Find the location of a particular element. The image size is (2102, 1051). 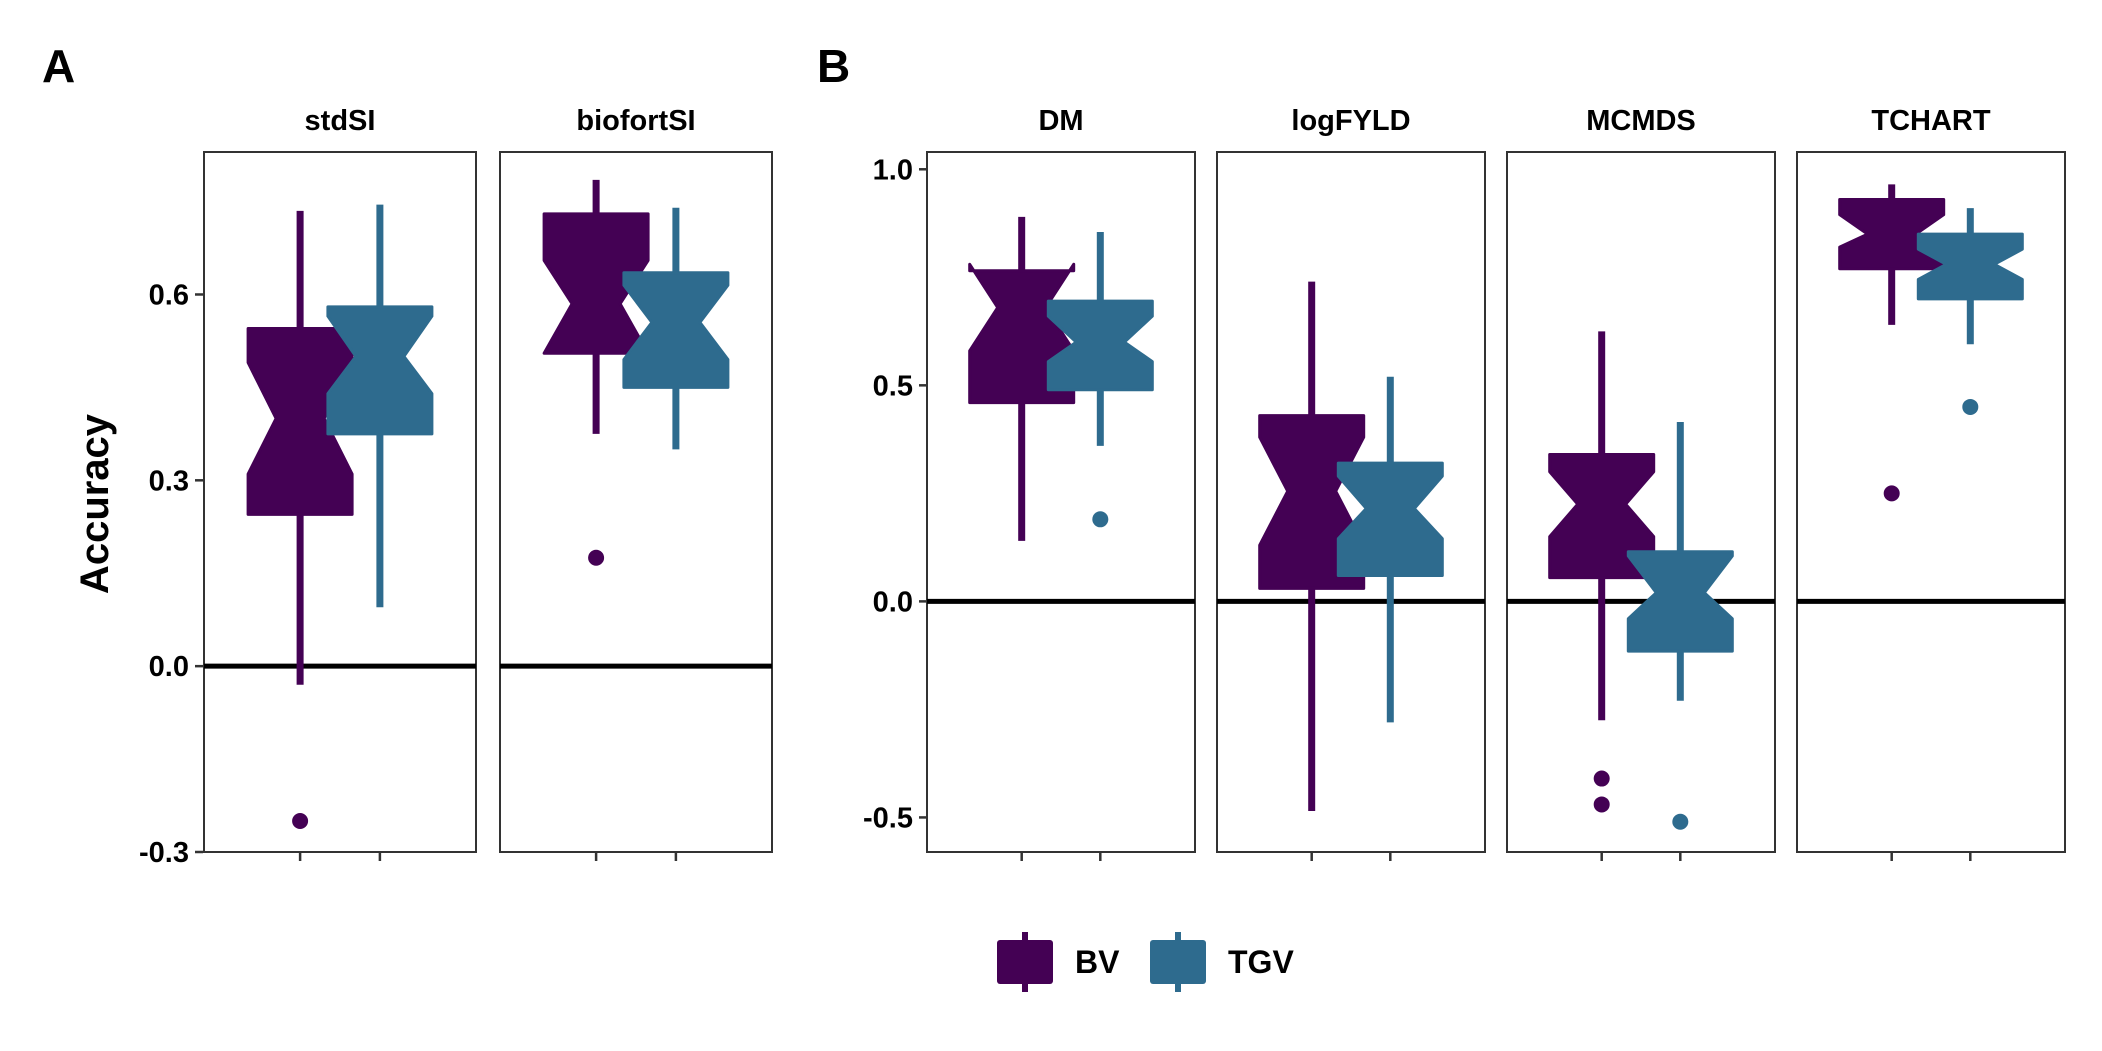

facet-logfyld: logFYLD is located at coordinates (1351, 483).